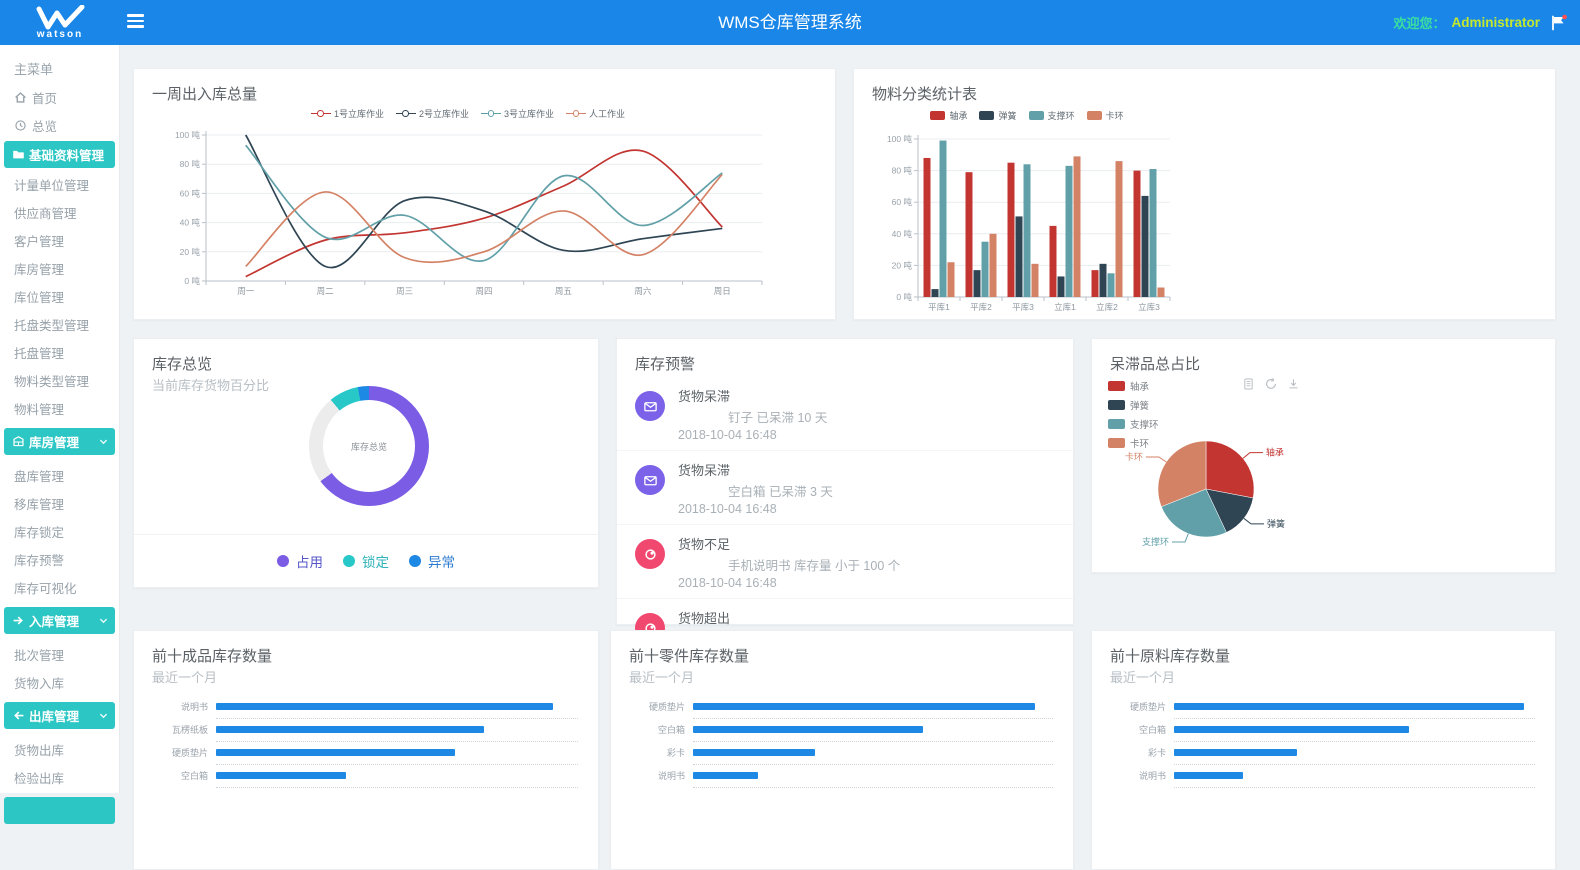  What do you see at coordinates (59, 212) in the screenshot?
I see `sidebar-item: 供应商管理` at bounding box center [59, 212].